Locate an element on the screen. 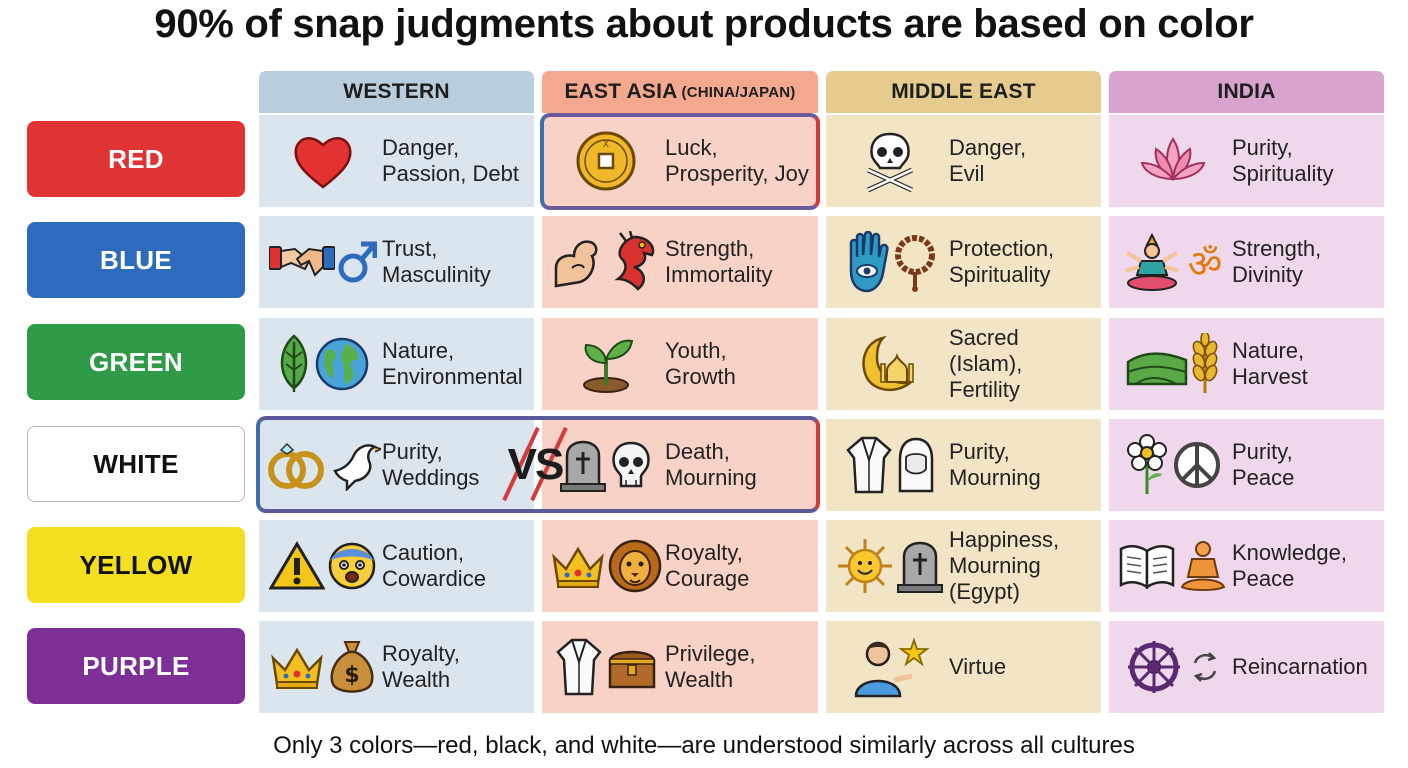 This screenshot has height=768, width=1408. column-header-east-asia: EAST ASIA (CHINA/JAPAN) is located at coordinates (680, 92).